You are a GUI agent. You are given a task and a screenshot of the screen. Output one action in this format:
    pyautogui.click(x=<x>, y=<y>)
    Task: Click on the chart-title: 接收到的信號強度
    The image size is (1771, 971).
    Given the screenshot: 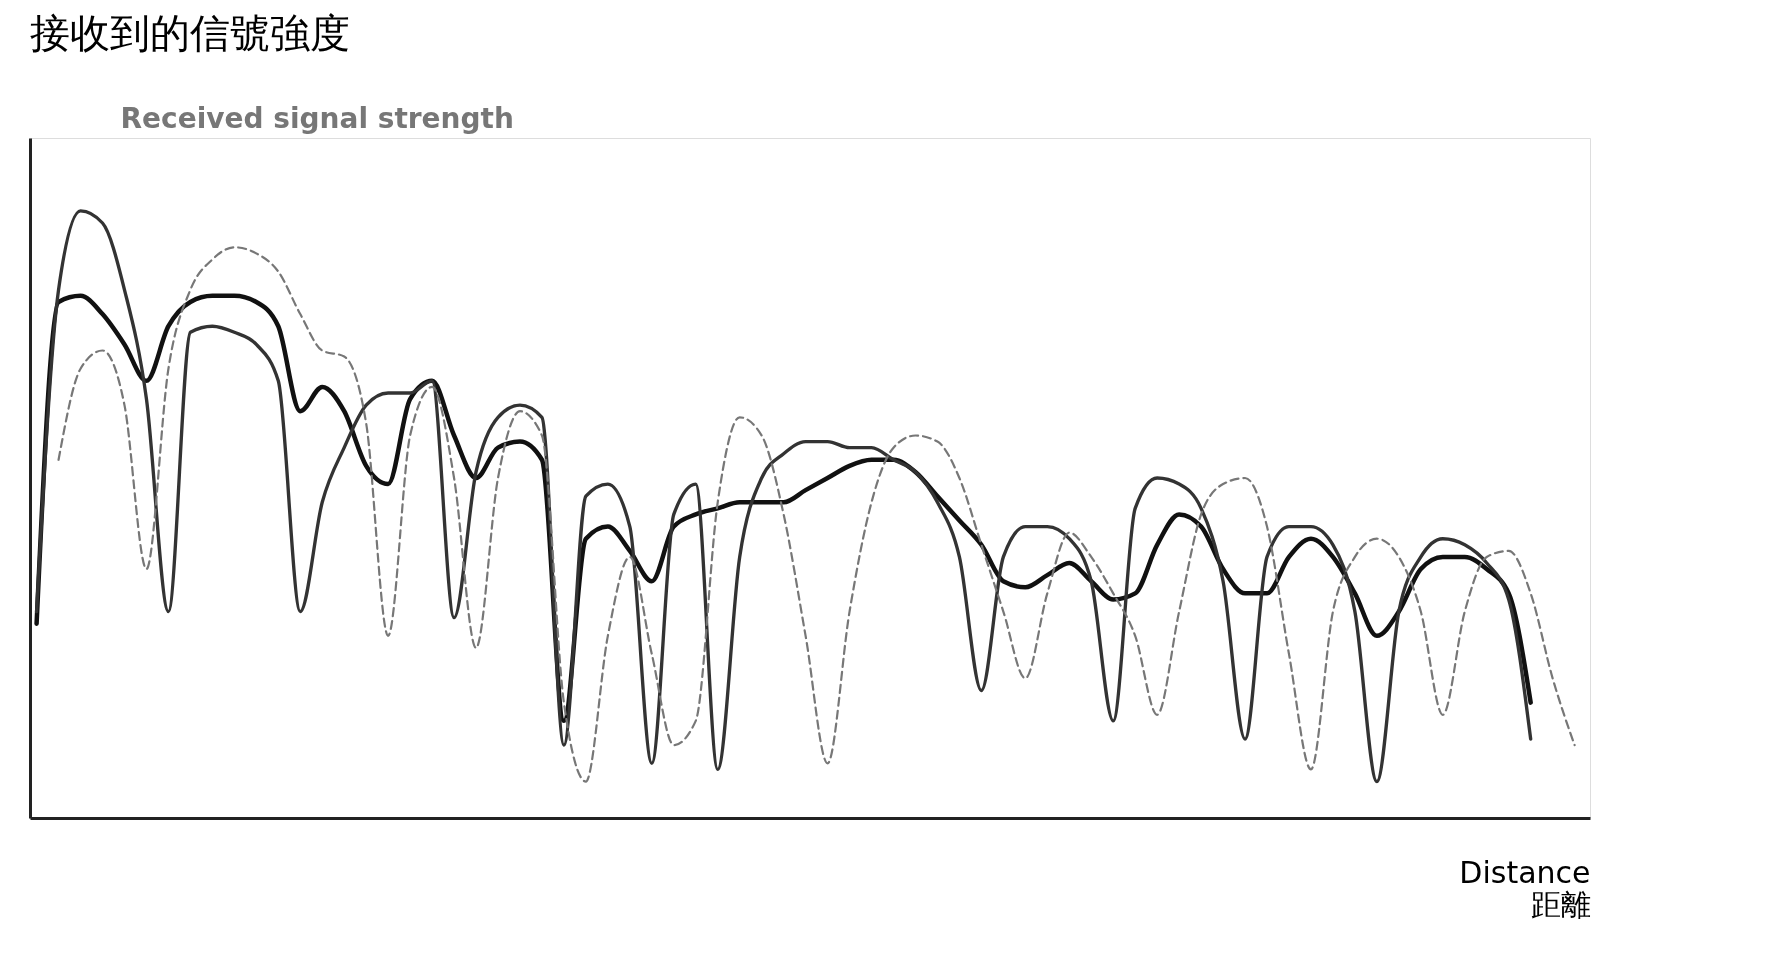 What is the action you would take?
    pyautogui.click(x=190, y=33)
    